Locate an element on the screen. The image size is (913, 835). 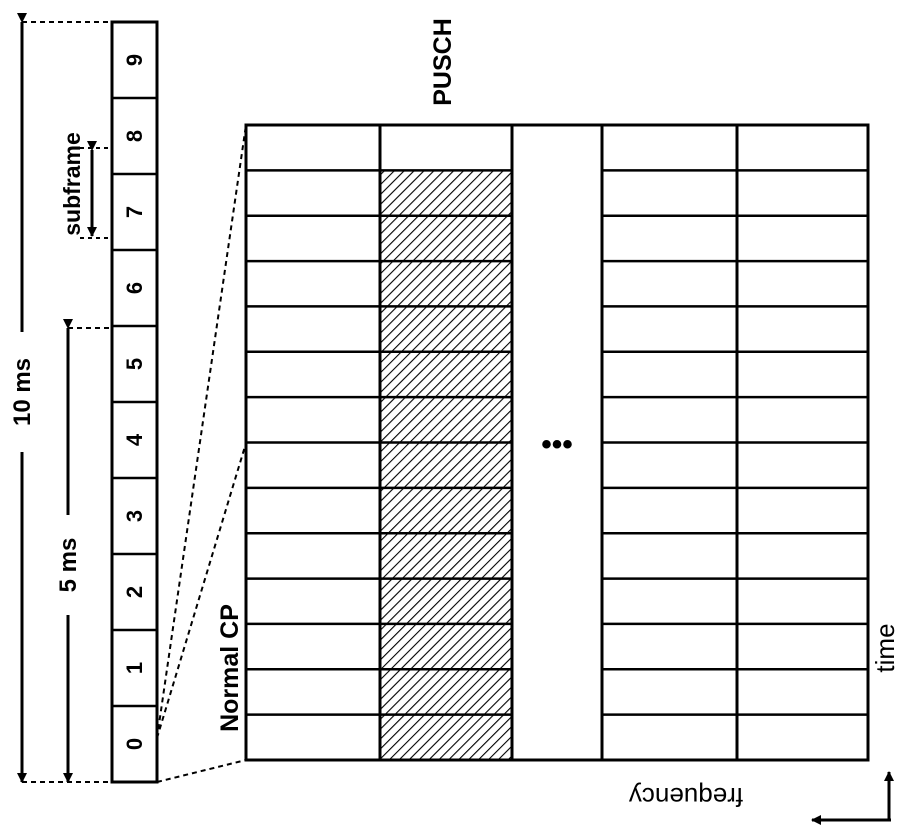
subframe-number: 9 is located at coordinates (134, 60).